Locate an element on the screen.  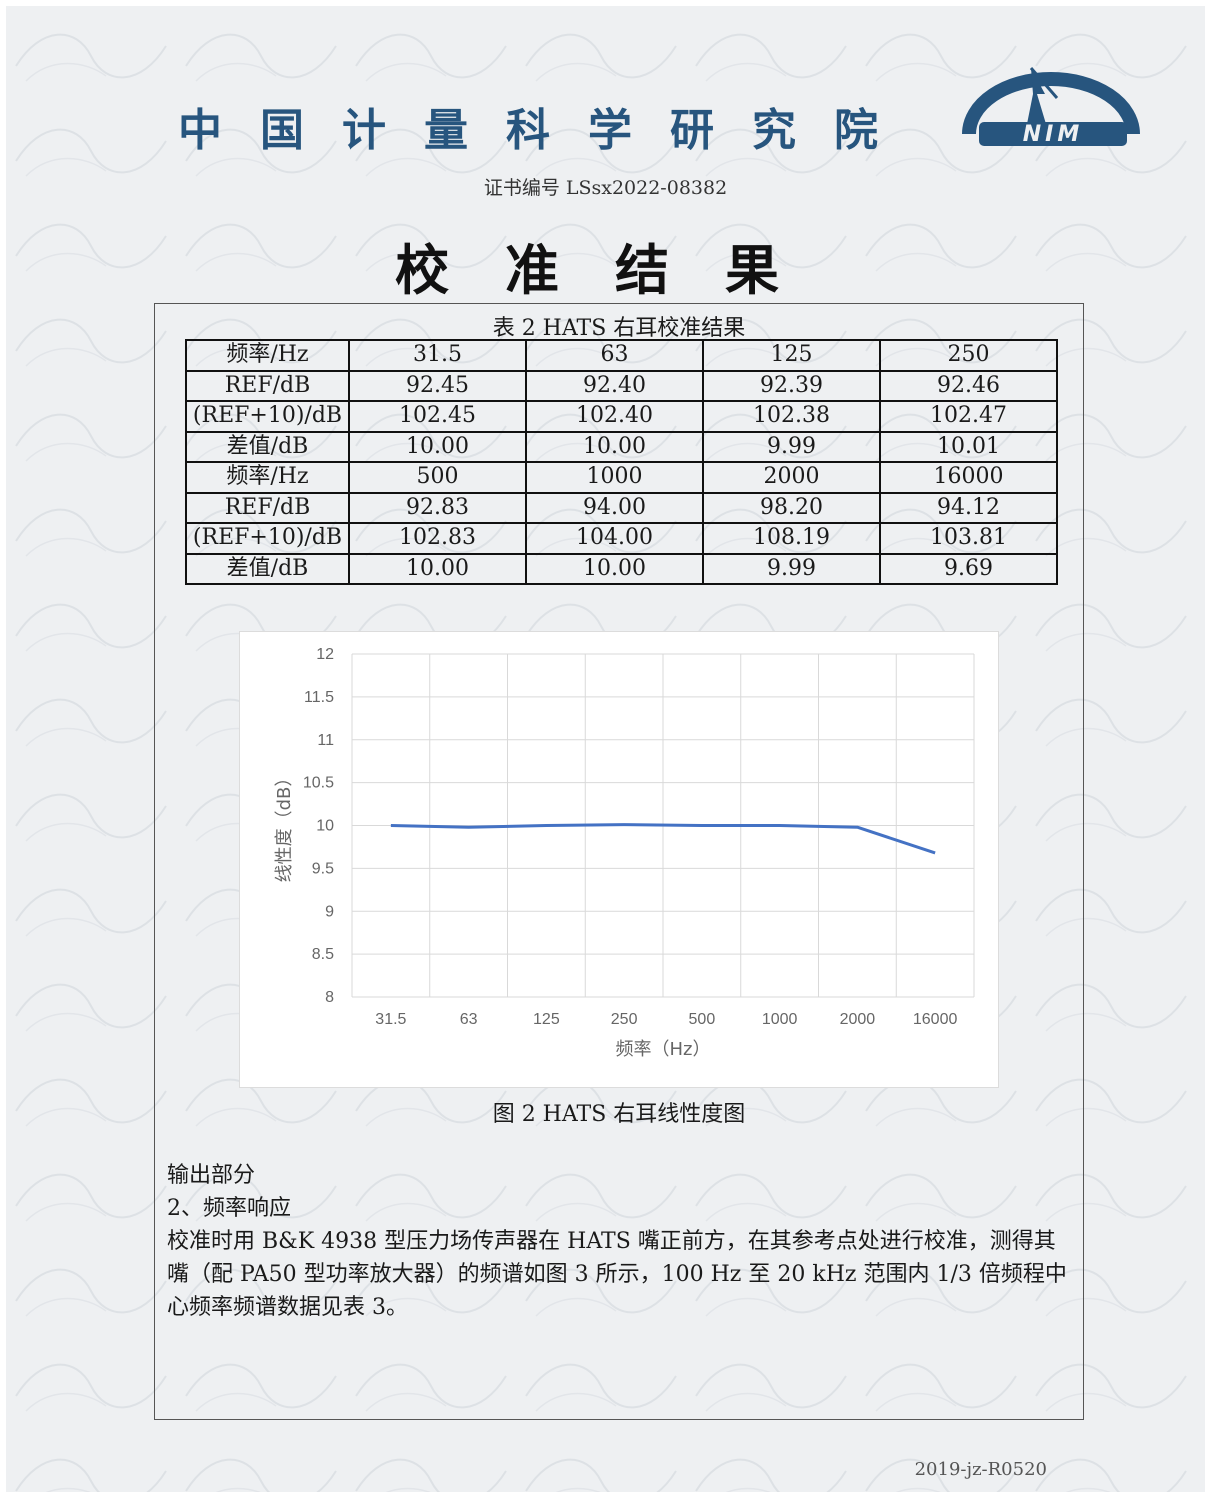
y-tick-label: 11 is located at coordinates (325, 740).